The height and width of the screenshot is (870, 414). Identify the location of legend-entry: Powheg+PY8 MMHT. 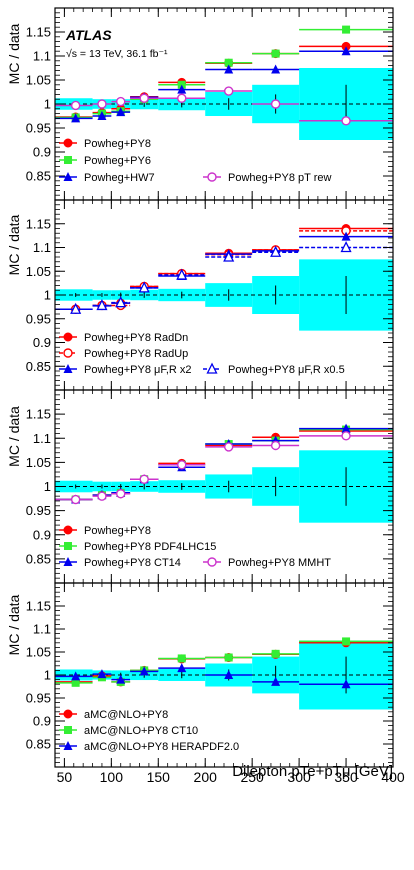
(267, 563).